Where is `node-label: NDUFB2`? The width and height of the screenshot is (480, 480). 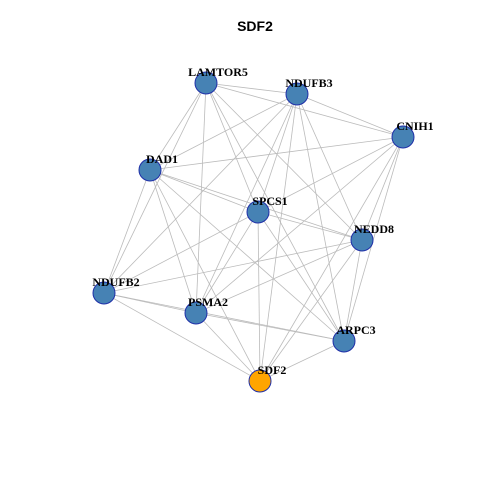 node-label: NDUFB2 is located at coordinates (115, 282).